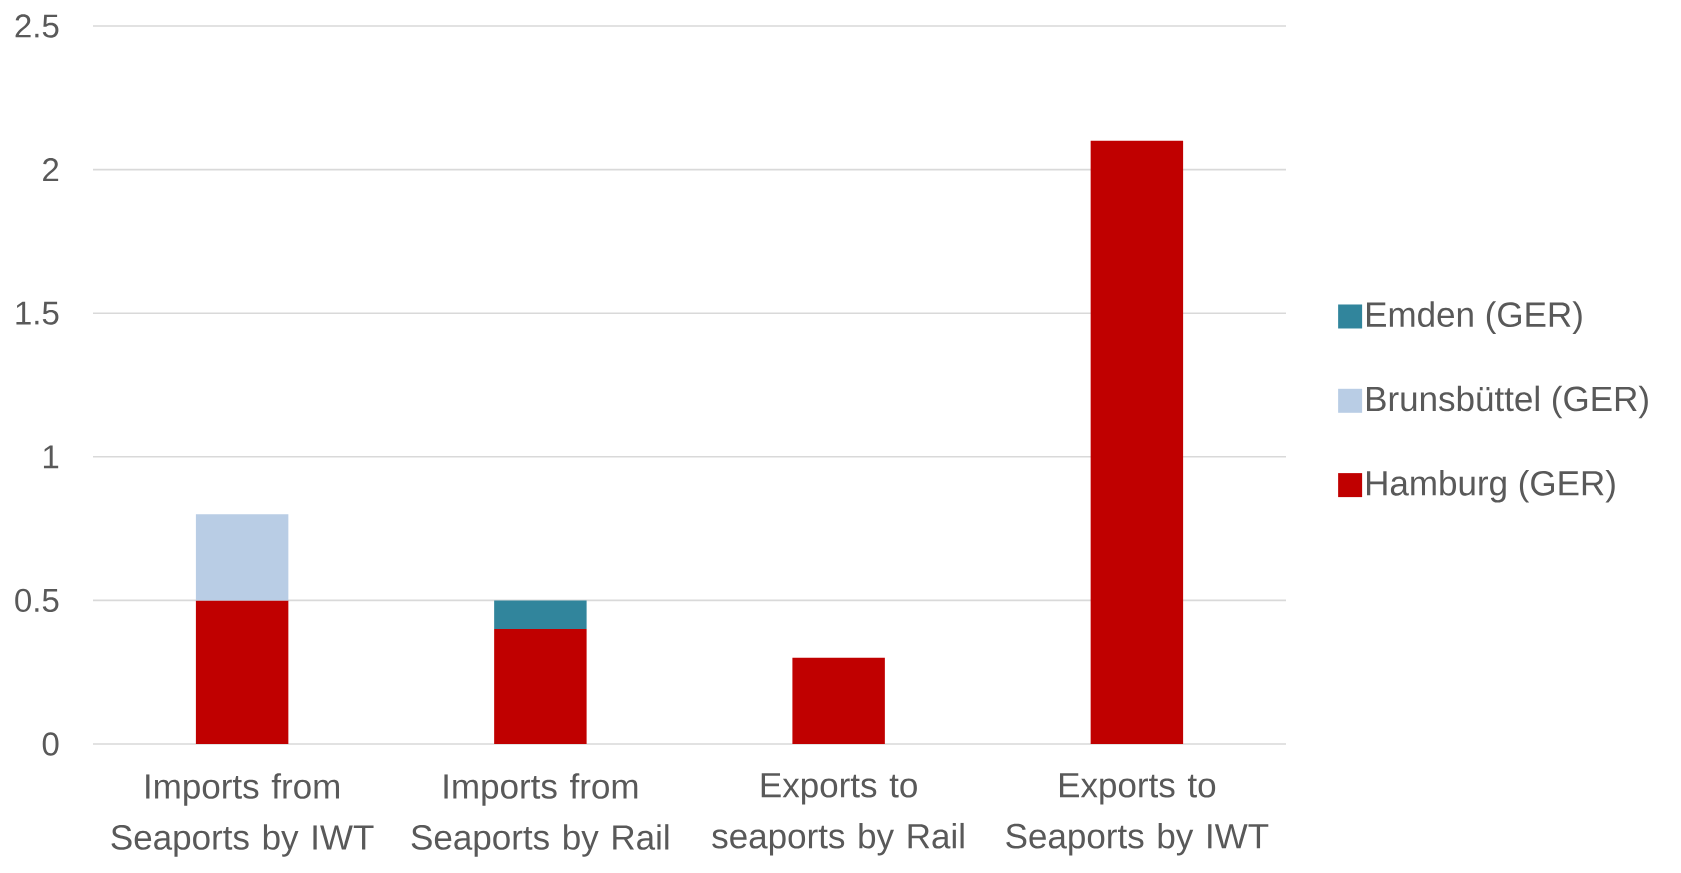 This screenshot has height=873, width=1681. What do you see at coordinates (540, 815) in the screenshot?
I see `x-tick-label: Imports from Seaports by Rail` at bounding box center [540, 815].